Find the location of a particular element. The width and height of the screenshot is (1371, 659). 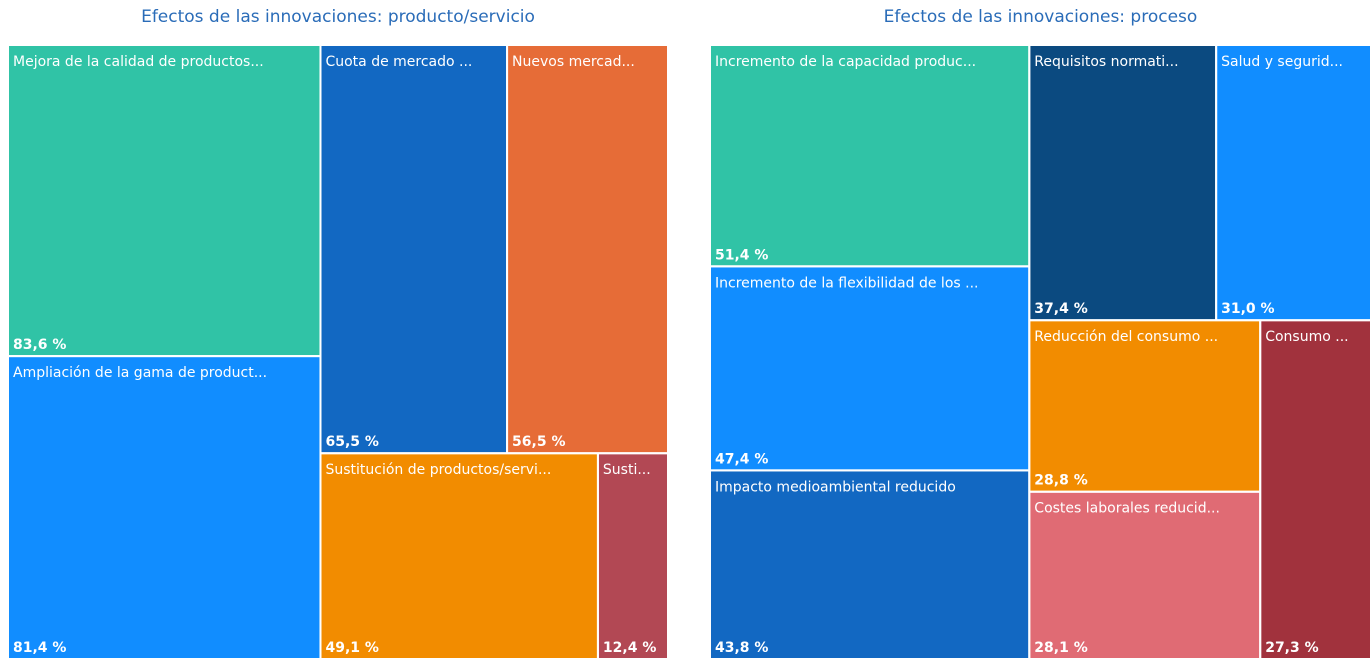

treemap-cell: Reducción del consumo ... 28,8 % is located at coordinates (1145, 406).